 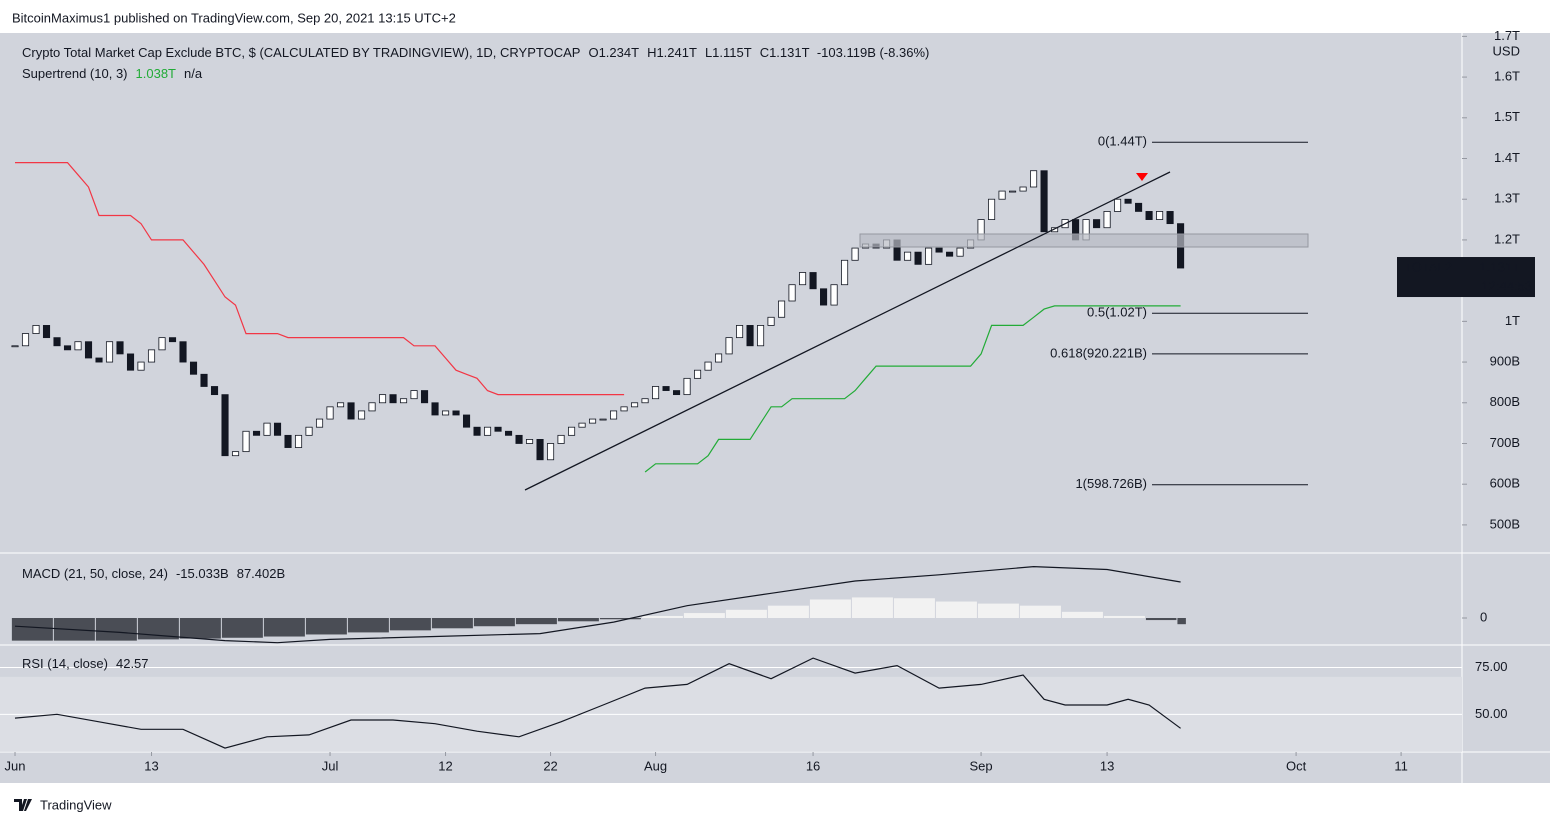 What do you see at coordinates (1491, 713) in the screenshot?
I see `y-tick-label: 50.00` at bounding box center [1491, 713].